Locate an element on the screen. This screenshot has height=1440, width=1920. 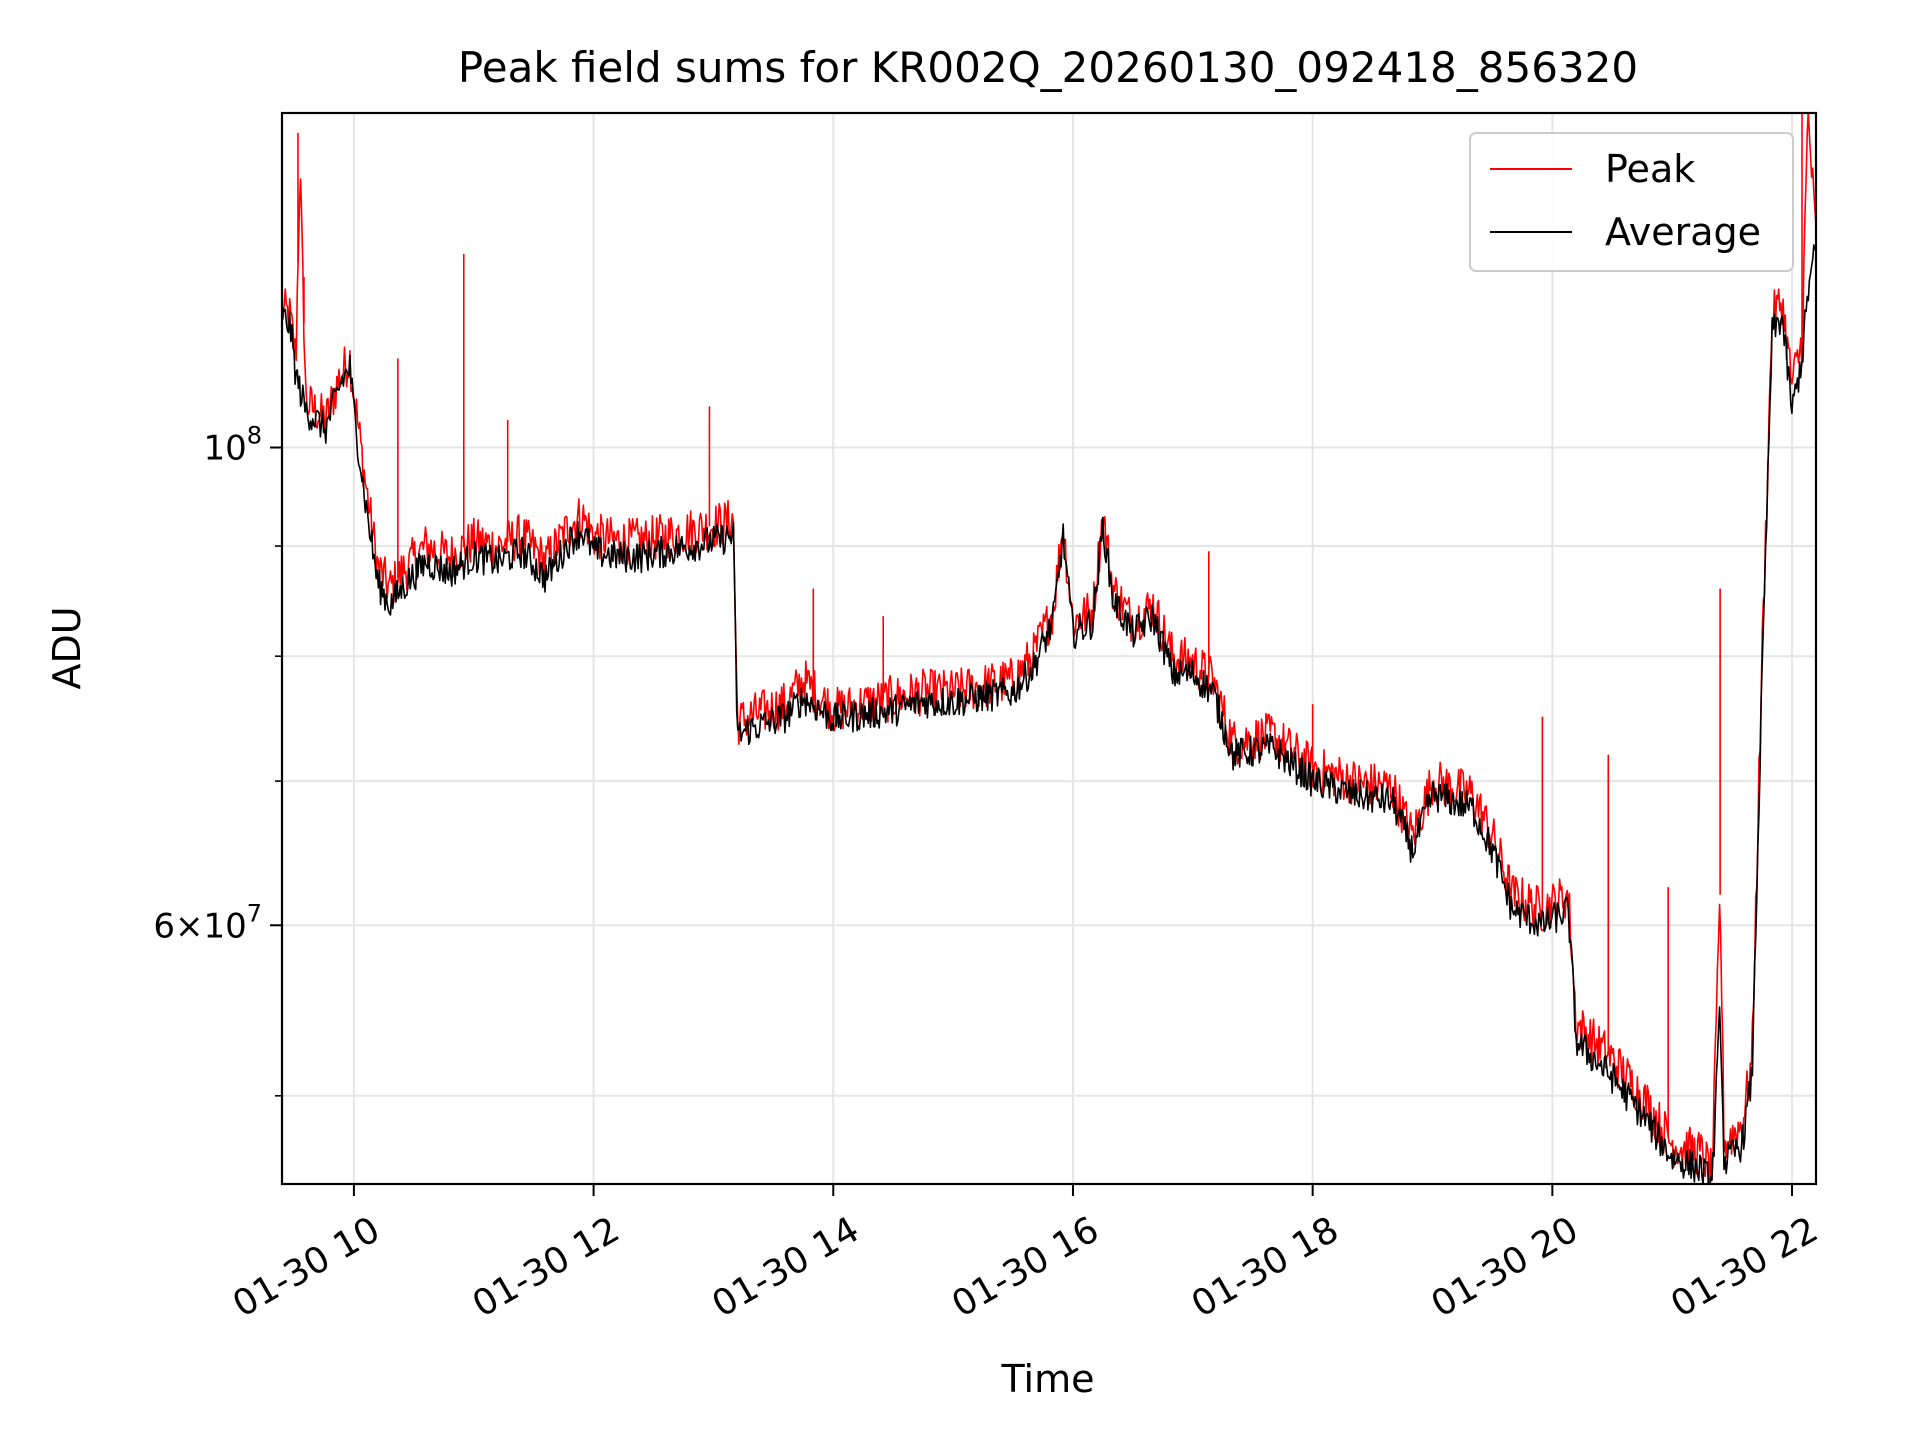
legend: Peak Average is located at coordinates (1631, 202).